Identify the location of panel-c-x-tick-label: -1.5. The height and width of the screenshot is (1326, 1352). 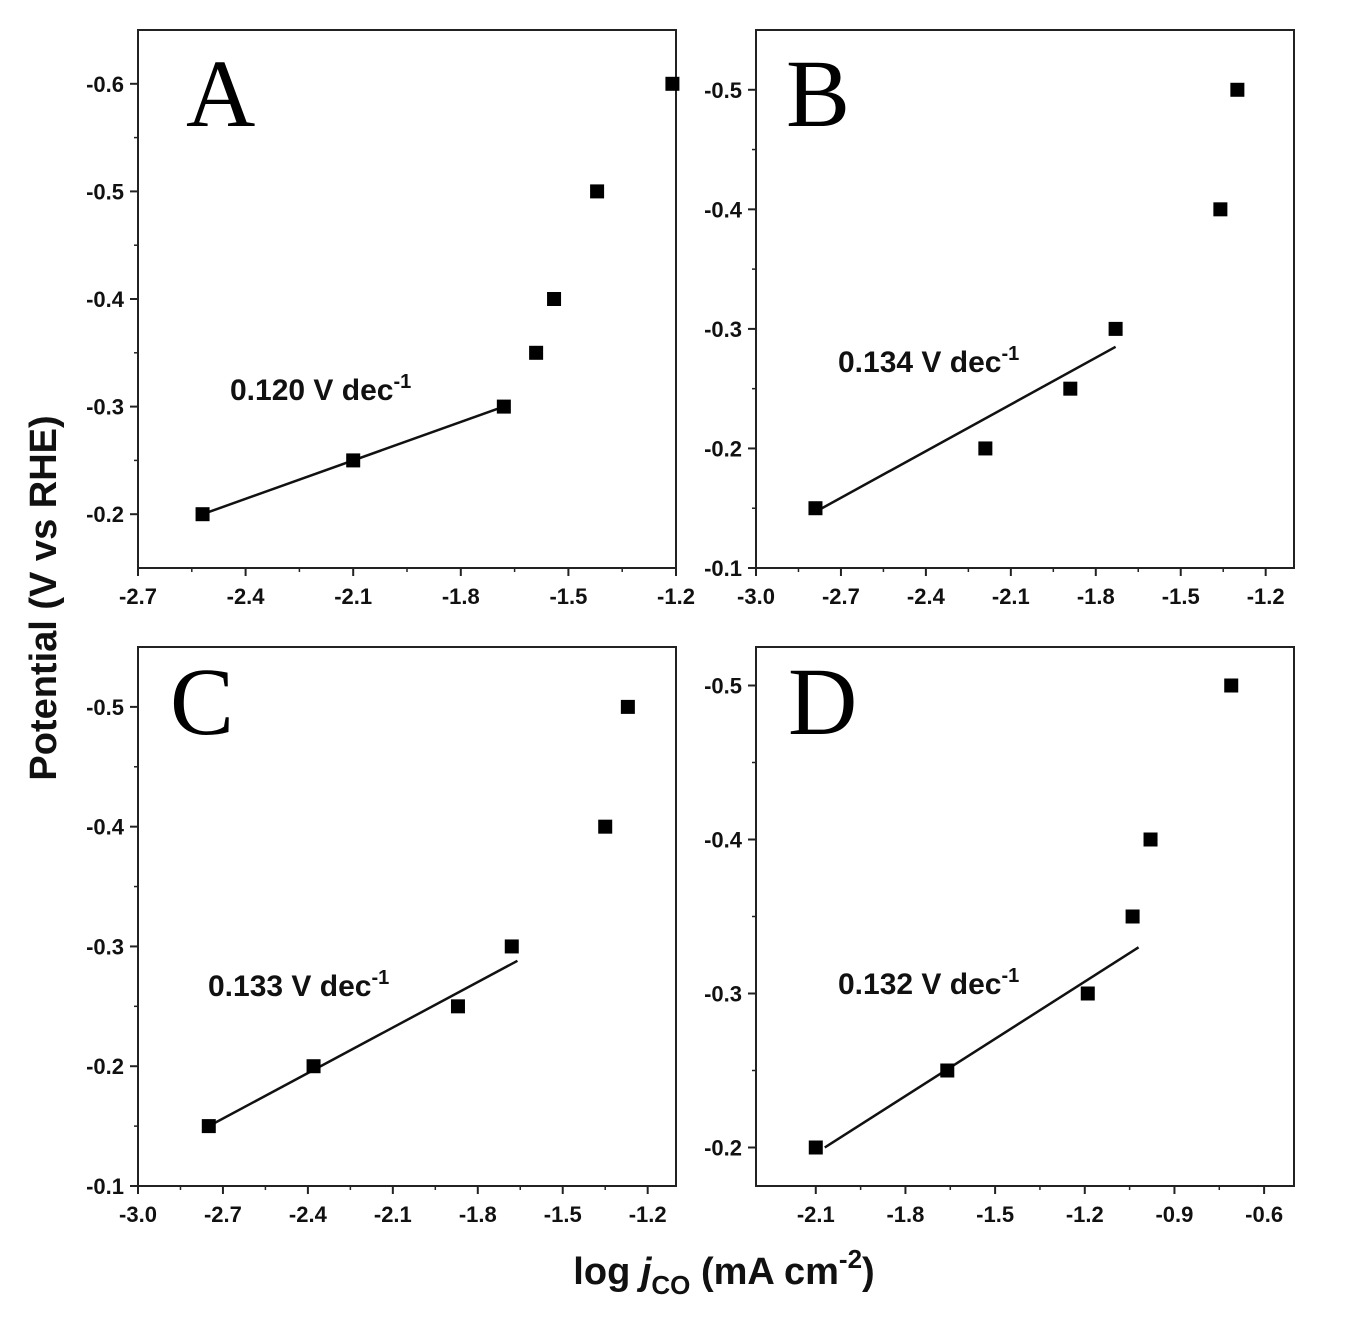
(563, 1214).